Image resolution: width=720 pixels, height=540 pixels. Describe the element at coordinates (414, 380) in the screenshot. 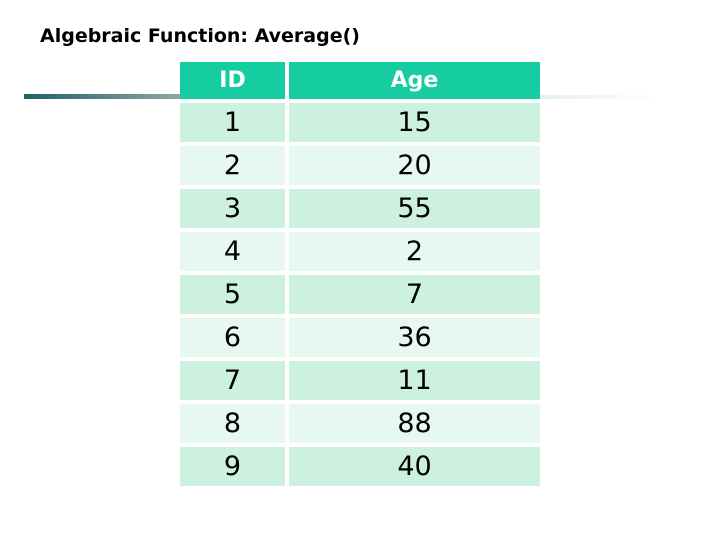

I see `cell-age: 11` at that location.